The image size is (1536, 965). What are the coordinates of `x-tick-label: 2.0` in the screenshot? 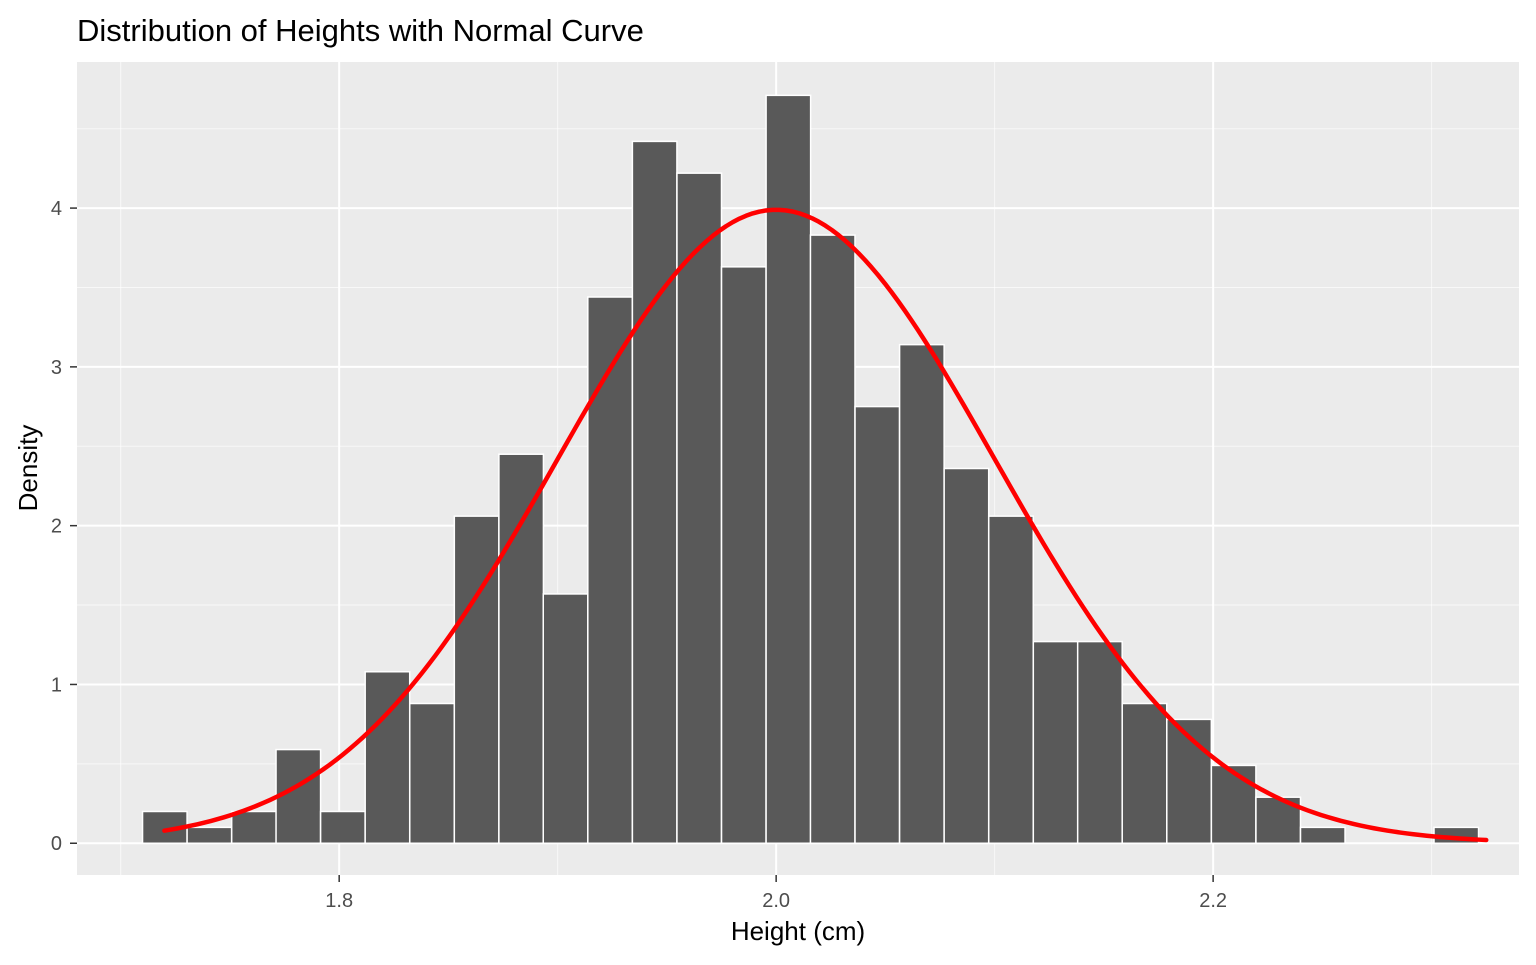 It's located at (776, 901).